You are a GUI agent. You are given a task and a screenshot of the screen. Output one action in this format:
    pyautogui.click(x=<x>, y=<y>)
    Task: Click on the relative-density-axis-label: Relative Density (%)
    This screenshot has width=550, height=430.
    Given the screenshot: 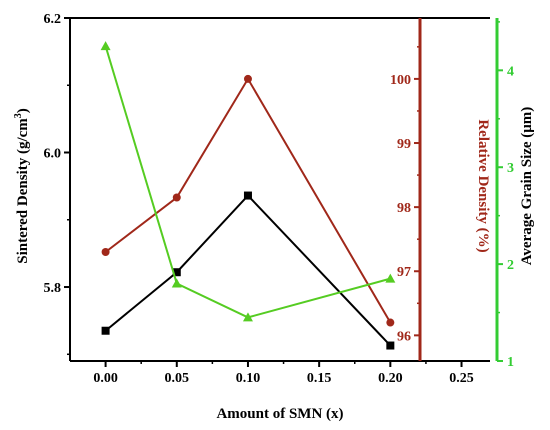 What is the action you would take?
    pyautogui.click(x=483, y=185)
    